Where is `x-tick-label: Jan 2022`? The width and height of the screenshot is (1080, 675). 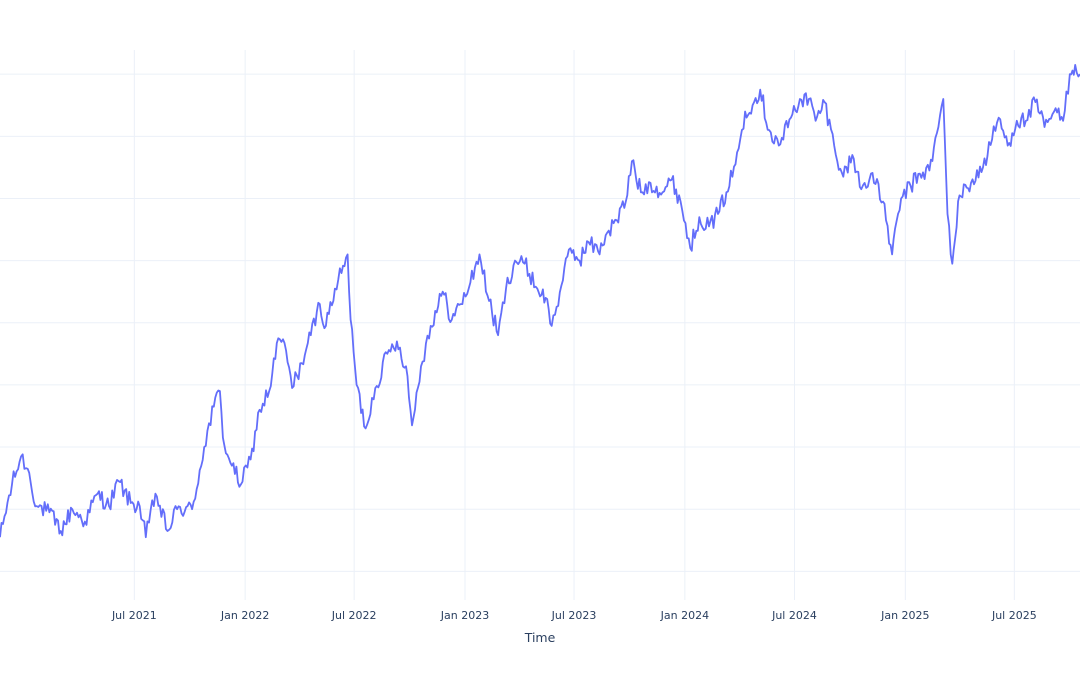 x-tick-label: Jan 2022 is located at coordinates (244, 615).